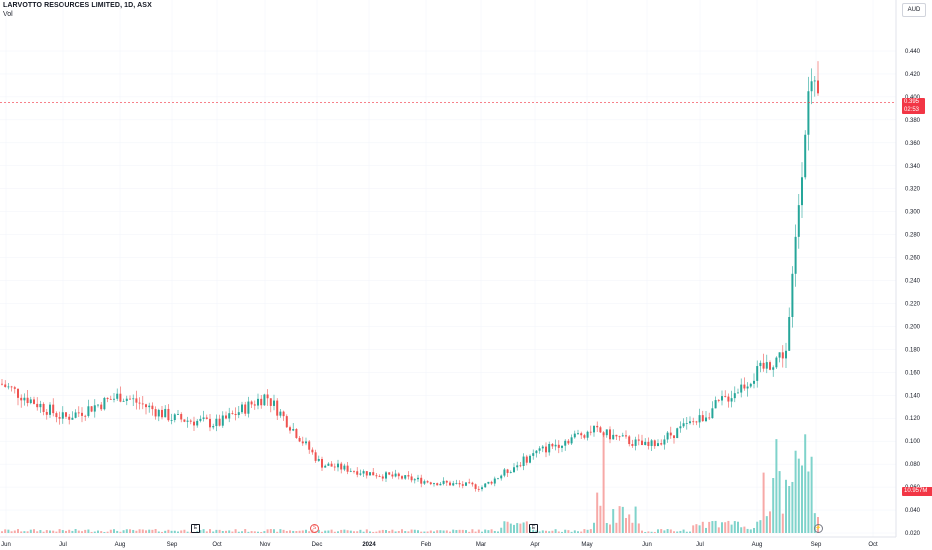 Image resolution: width=932 pixels, height=550 pixels. Describe the element at coordinates (914, 10) in the screenshot. I see `currency-button: AUD` at that location.